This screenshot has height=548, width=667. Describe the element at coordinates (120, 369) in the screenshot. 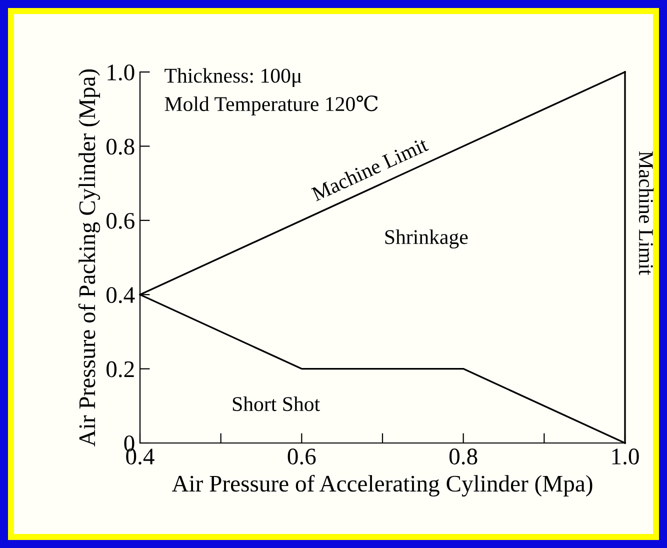

I see `y-tick-label: 0.2` at that location.